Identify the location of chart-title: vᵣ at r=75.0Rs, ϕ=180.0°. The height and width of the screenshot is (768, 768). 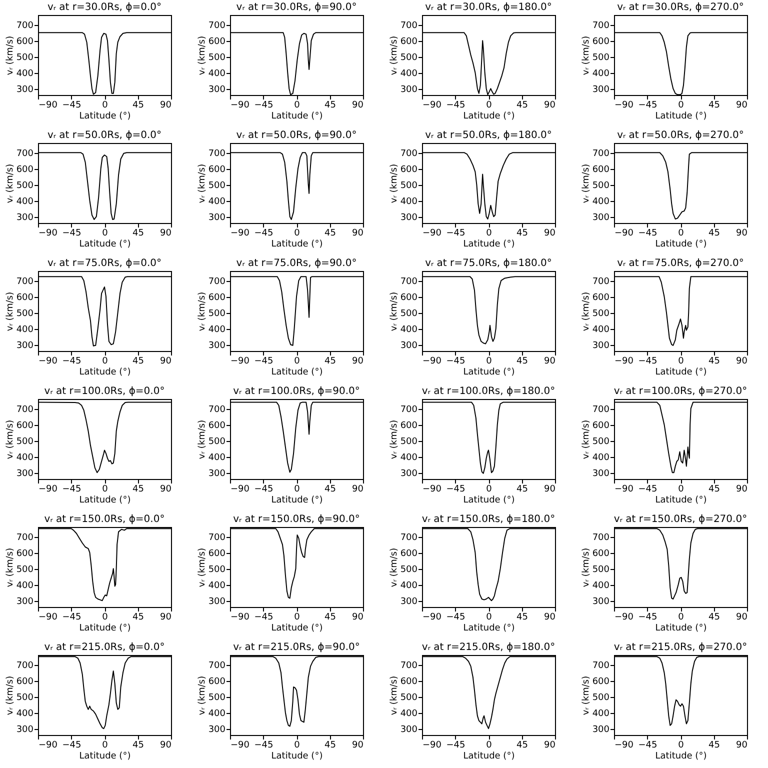
(488, 263).